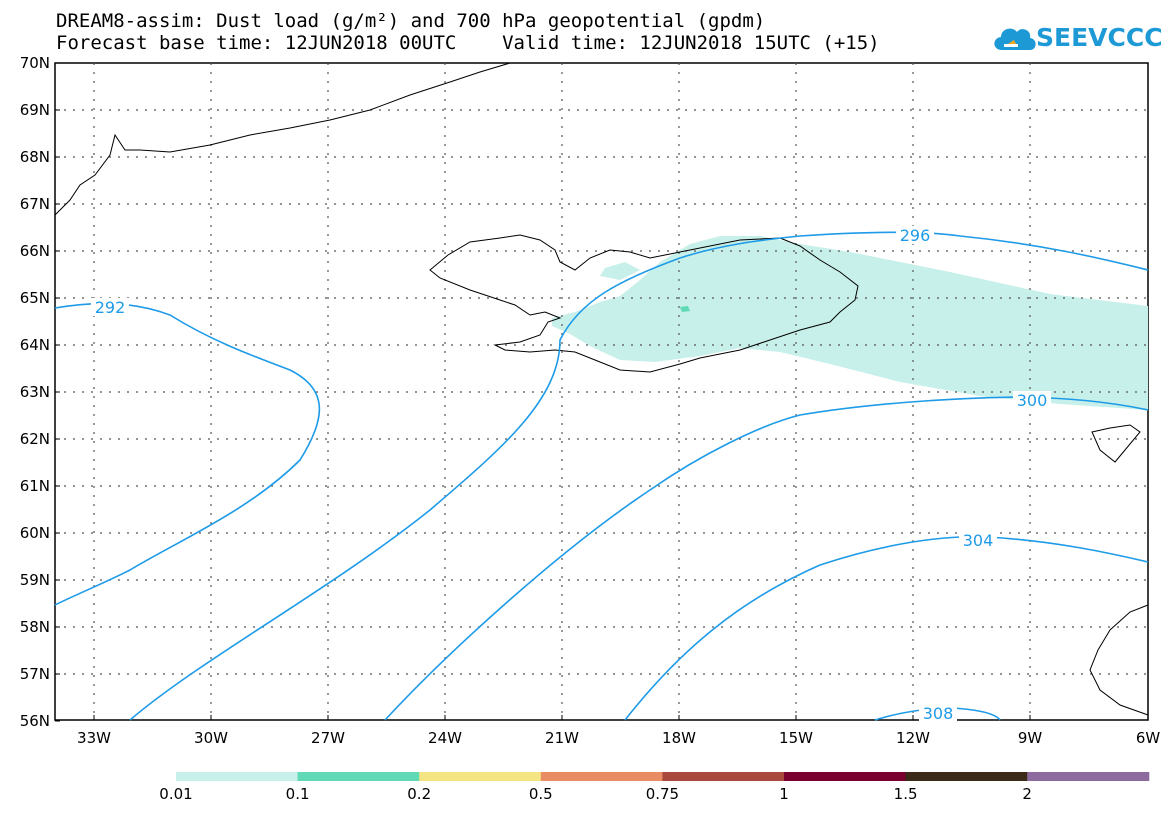 The height and width of the screenshot is (815, 1175). I want to click on lat-label: 65N, so click(35, 298).